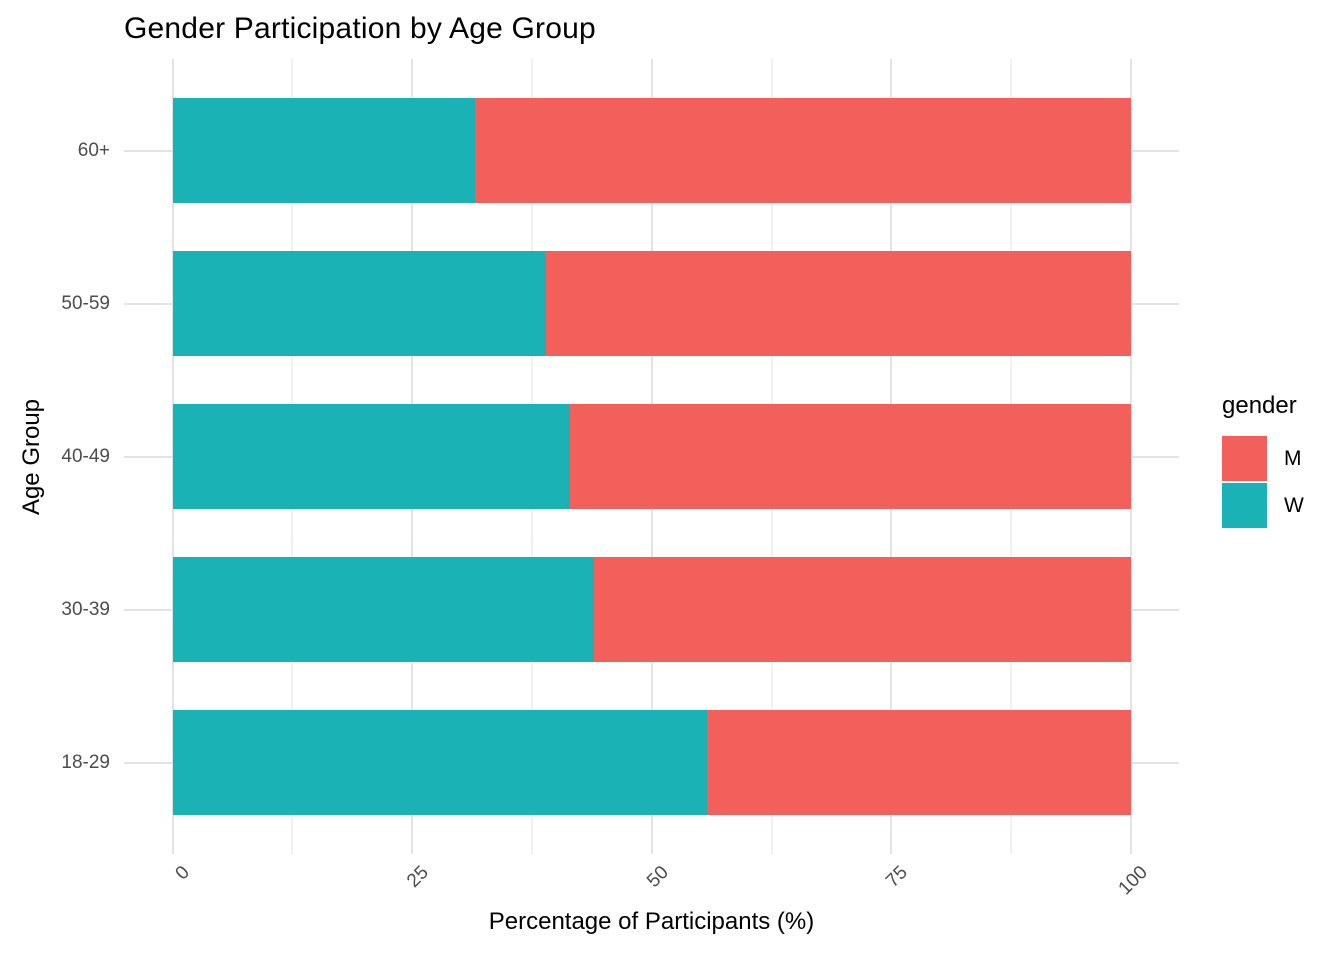  What do you see at coordinates (1294, 505) in the screenshot?
I see `legend-label: W` at bounding box center [1294, 505].